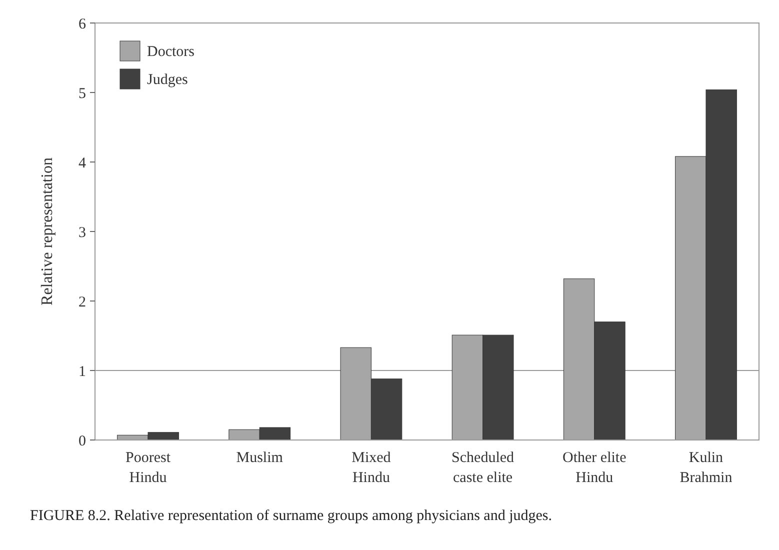  What do you see at coordinates (260, 458) in the screenshot?
I see `x-tick-label: Muslim` at bounding box center [260, 458].